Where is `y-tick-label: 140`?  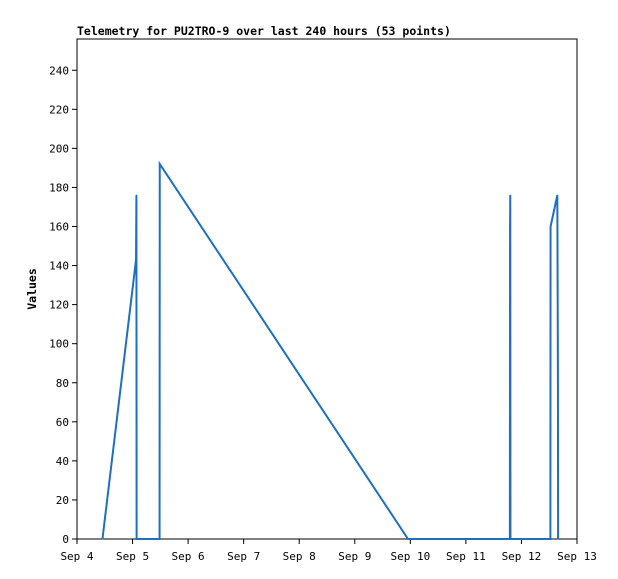
y-tick-label: 140 is located at coordinates (59, 266).